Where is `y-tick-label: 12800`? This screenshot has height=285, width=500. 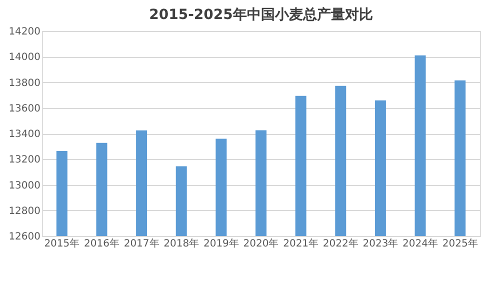
y-tick-label: 12800 is located at coordinates (24, 211).